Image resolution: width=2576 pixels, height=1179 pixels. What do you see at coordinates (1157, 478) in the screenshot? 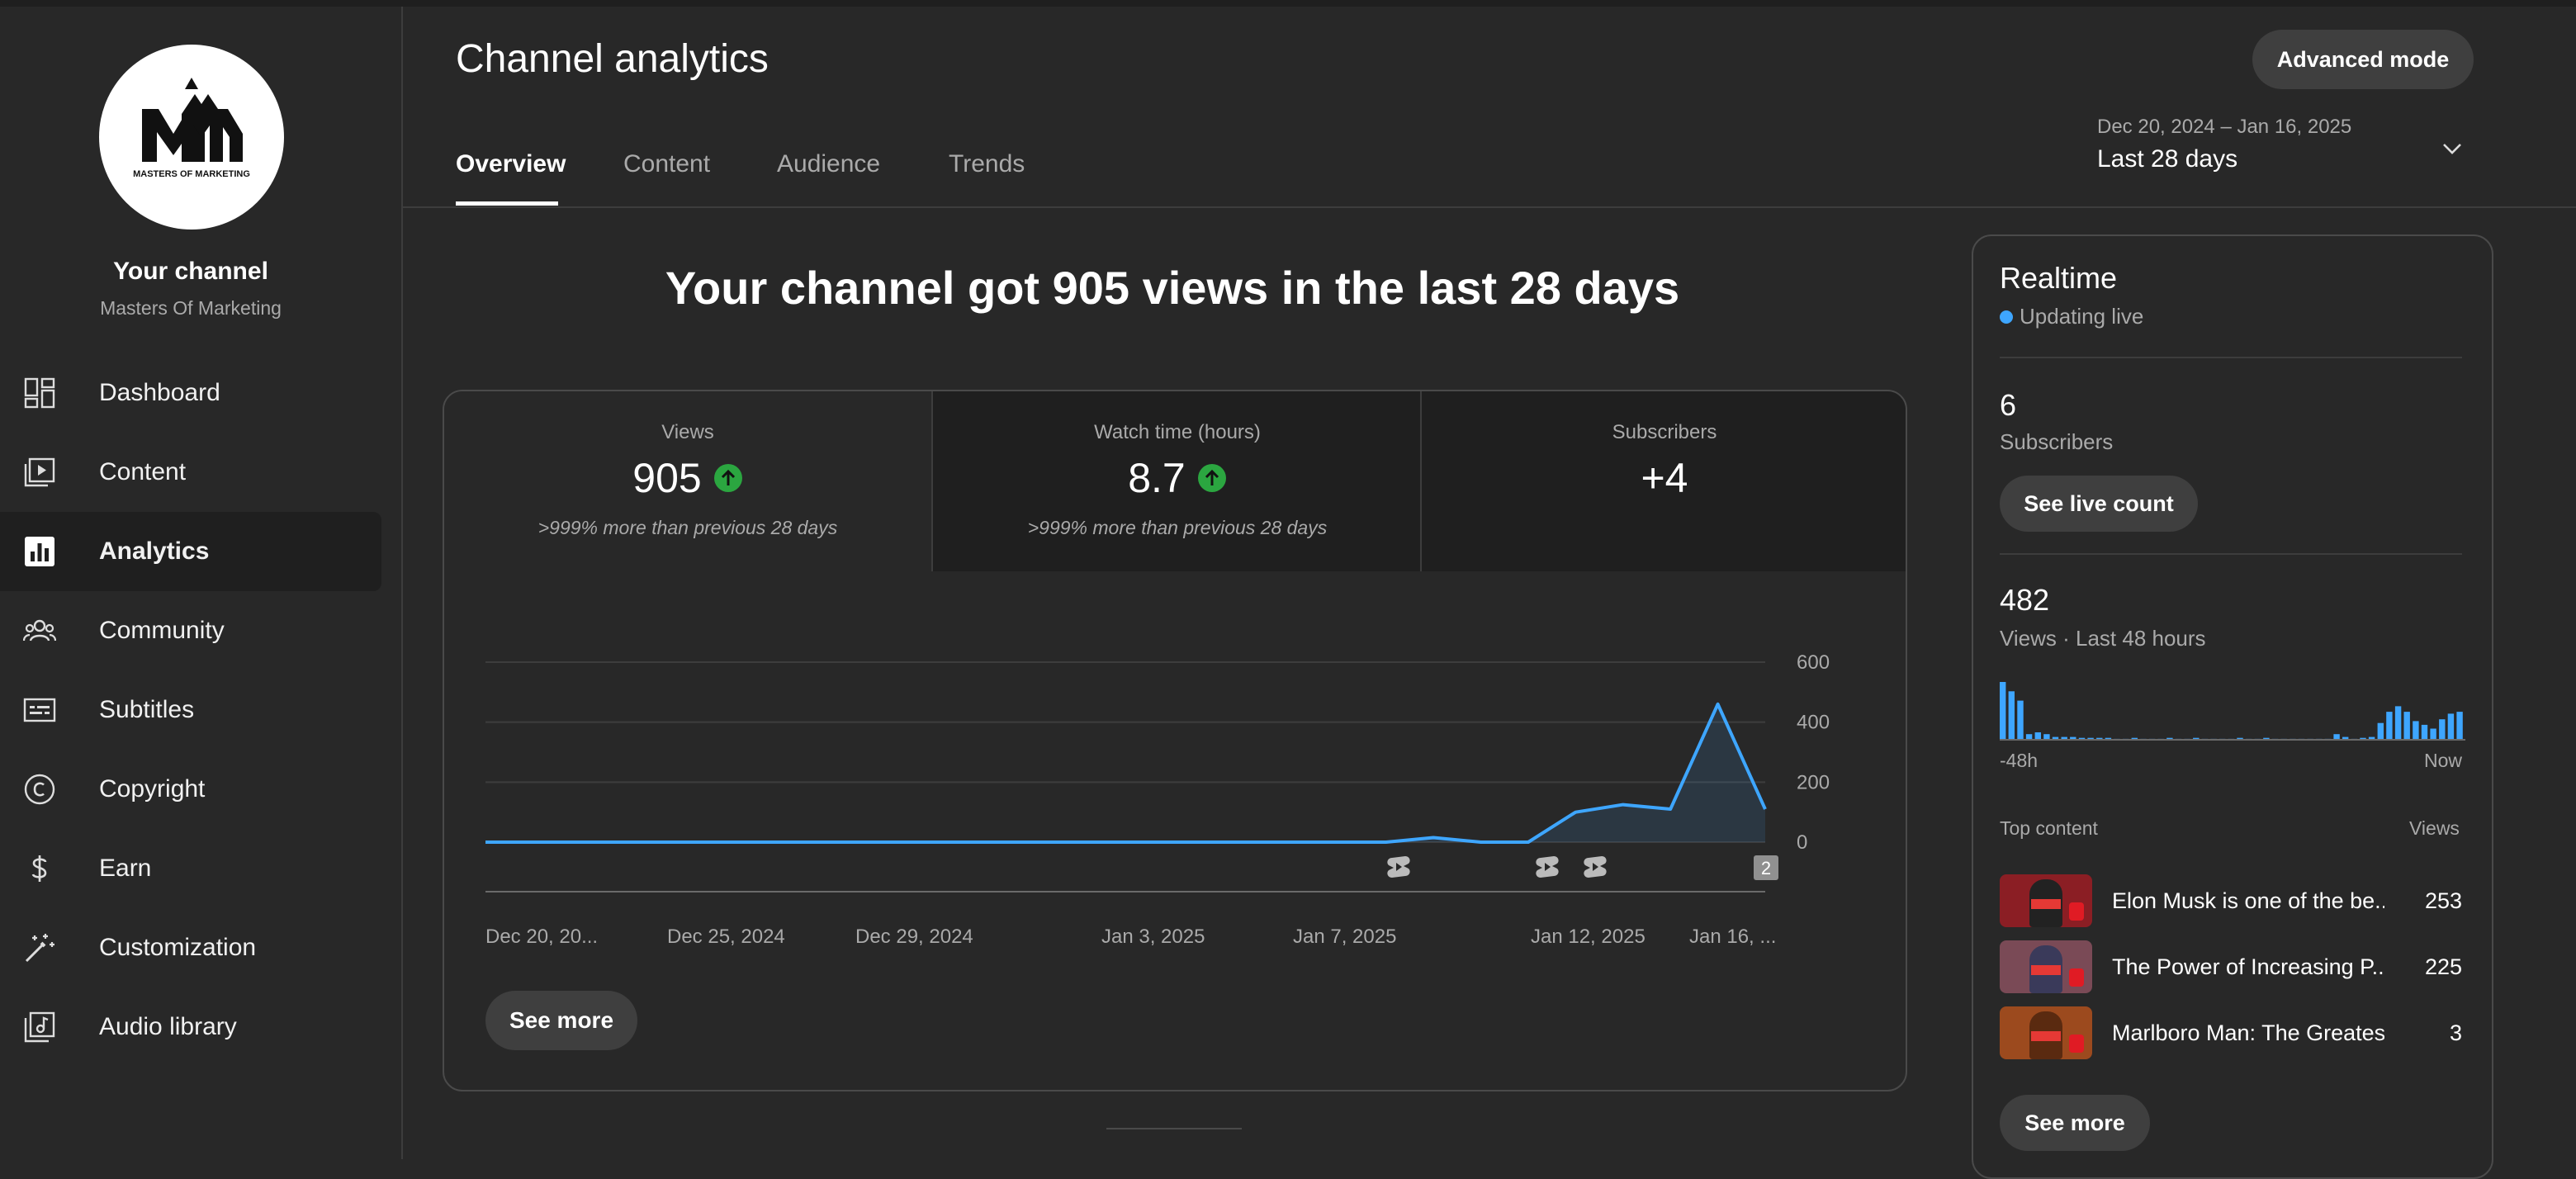
I see `metric-value: 8.7` at bounding box center [1157, 478].